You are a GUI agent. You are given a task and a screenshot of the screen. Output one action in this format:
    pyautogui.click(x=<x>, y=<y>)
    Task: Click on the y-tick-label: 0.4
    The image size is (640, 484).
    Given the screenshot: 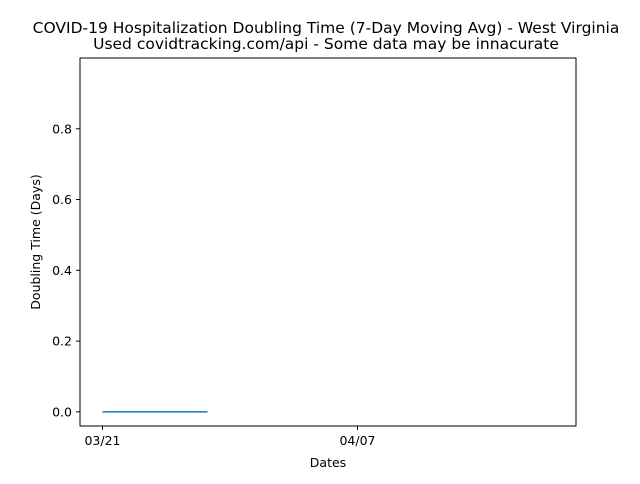 What is the action you would take?
    pyautogui.click(x=62, y=270)
    